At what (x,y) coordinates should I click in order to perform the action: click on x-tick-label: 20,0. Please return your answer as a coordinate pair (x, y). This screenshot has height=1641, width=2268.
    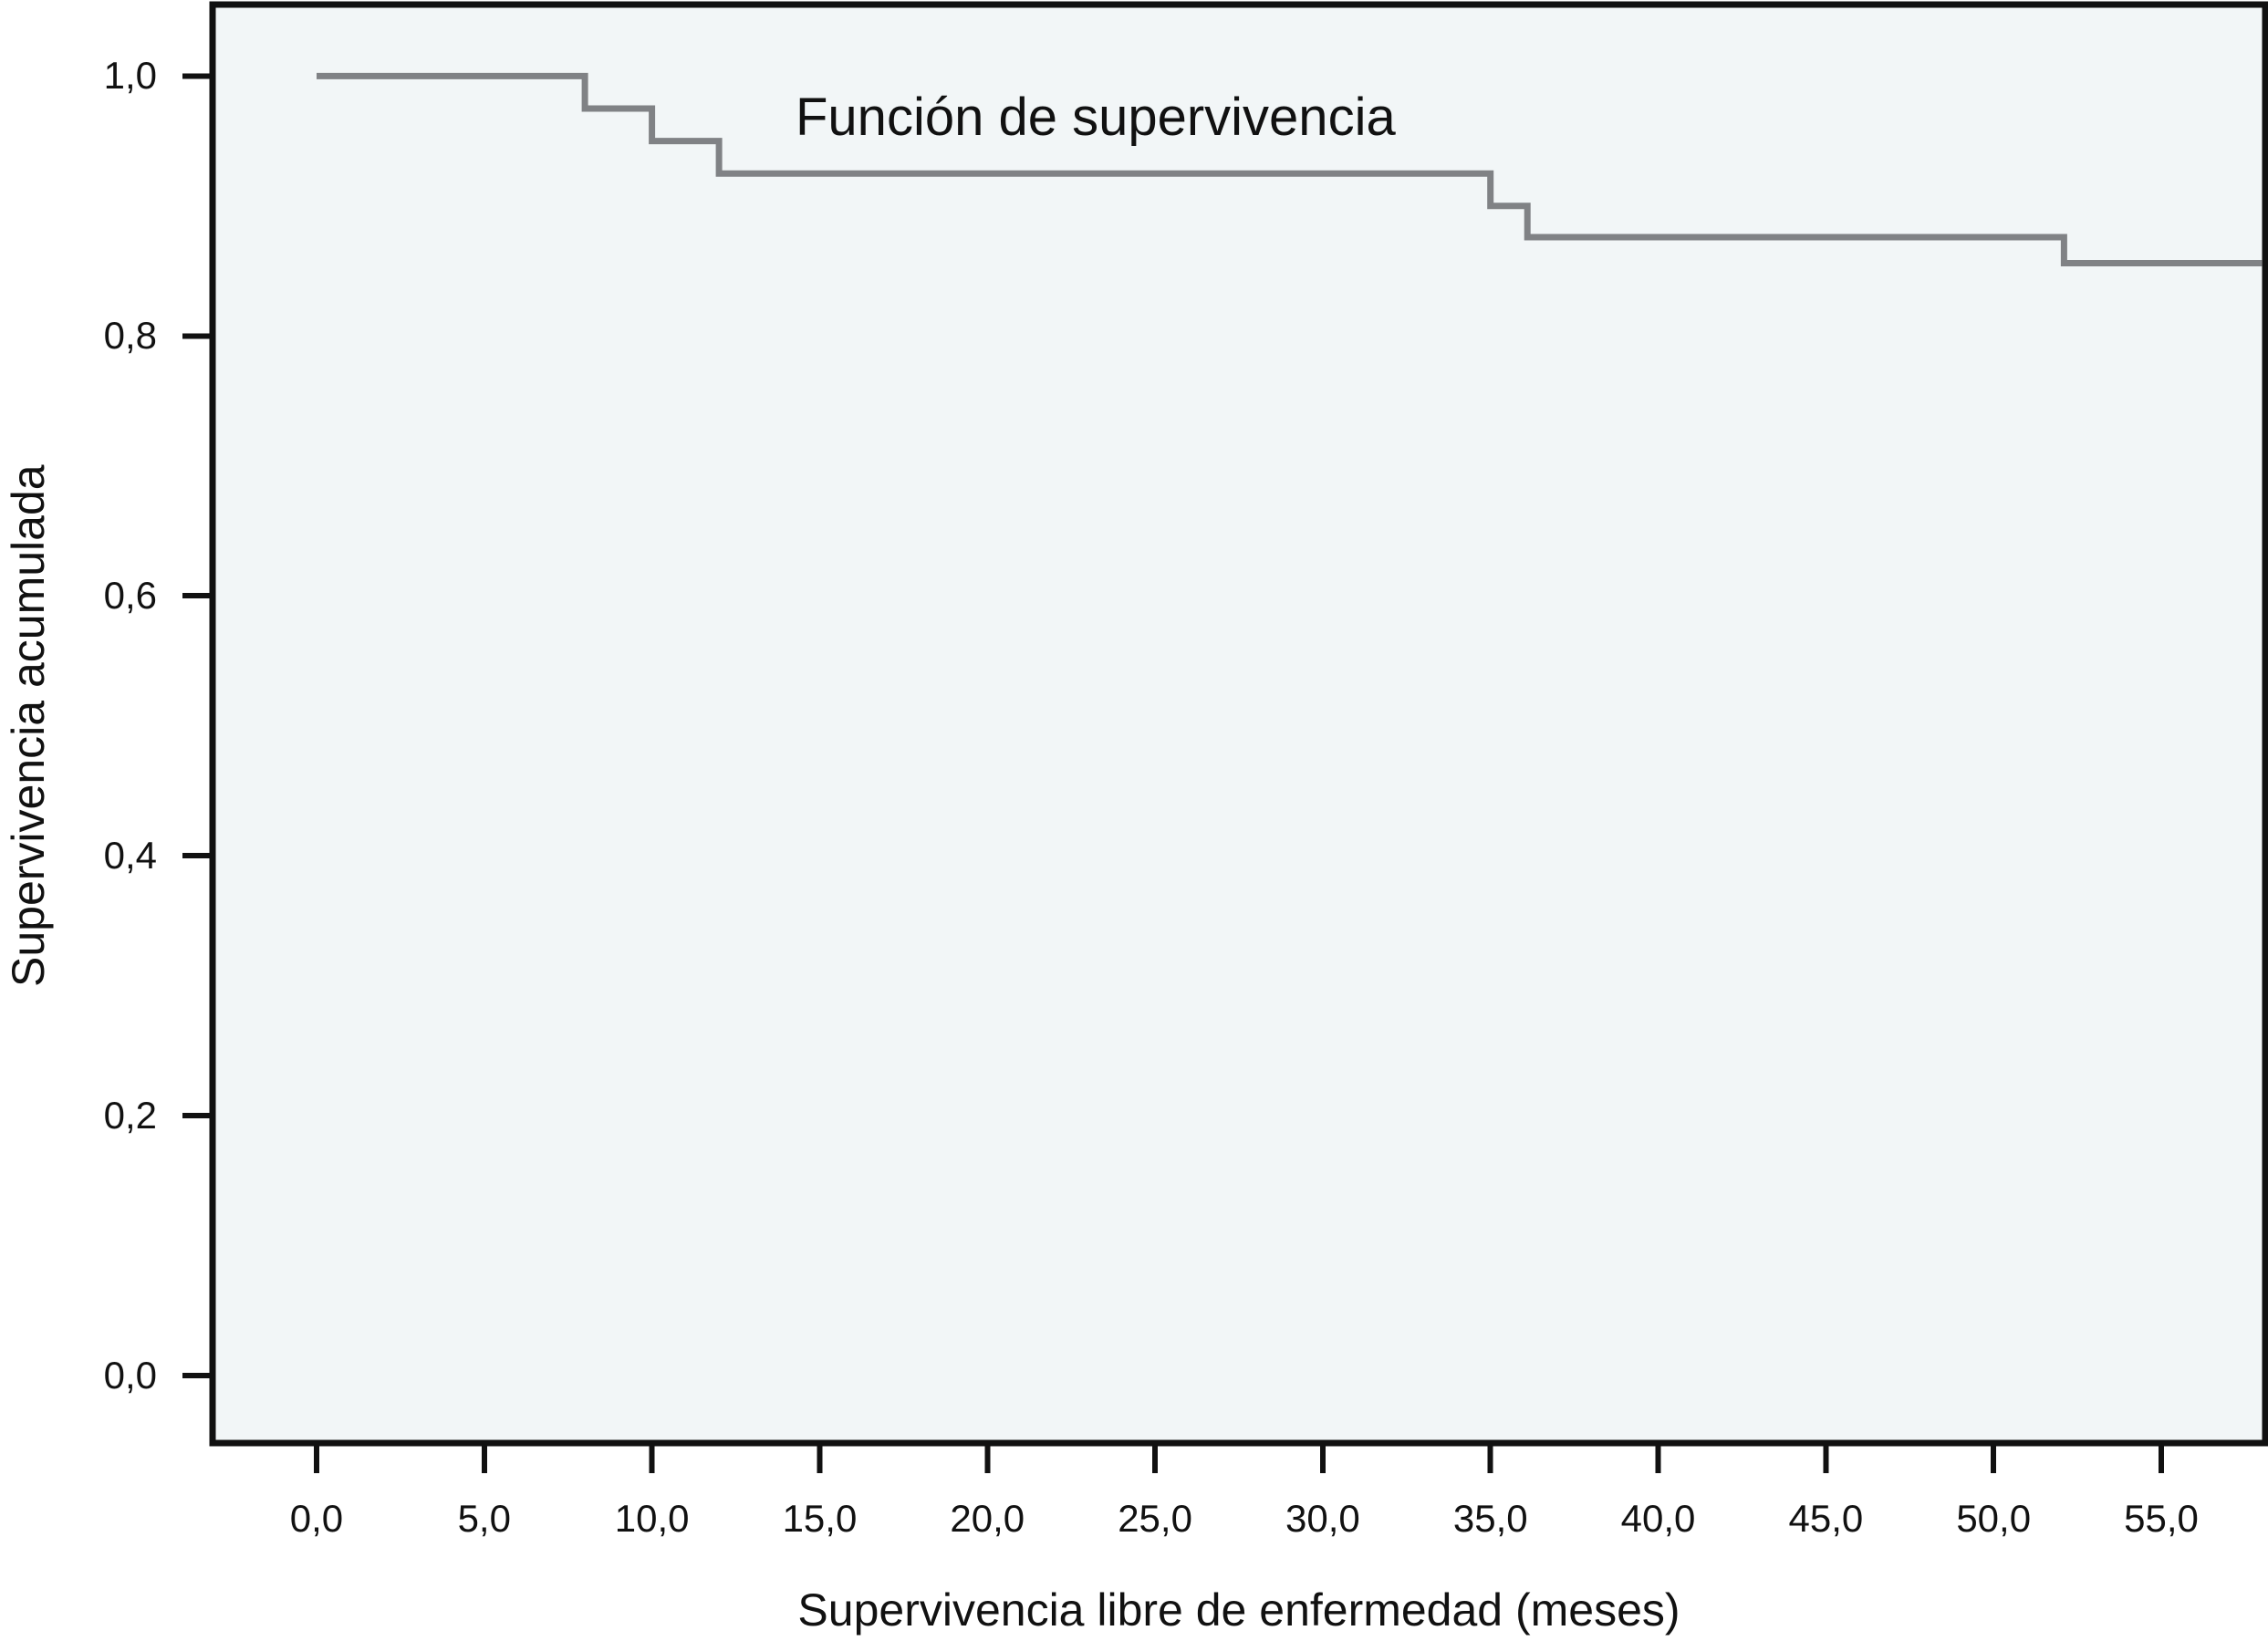
    Looking at the image, I should click on (988, 1518).